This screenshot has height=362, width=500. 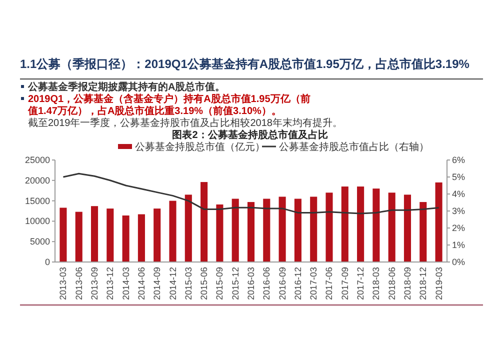 What do you see at coordinates (282, 283) in the screenshot?
I see `x-tick-label: 2016-09` at bounding box center [282, 283].